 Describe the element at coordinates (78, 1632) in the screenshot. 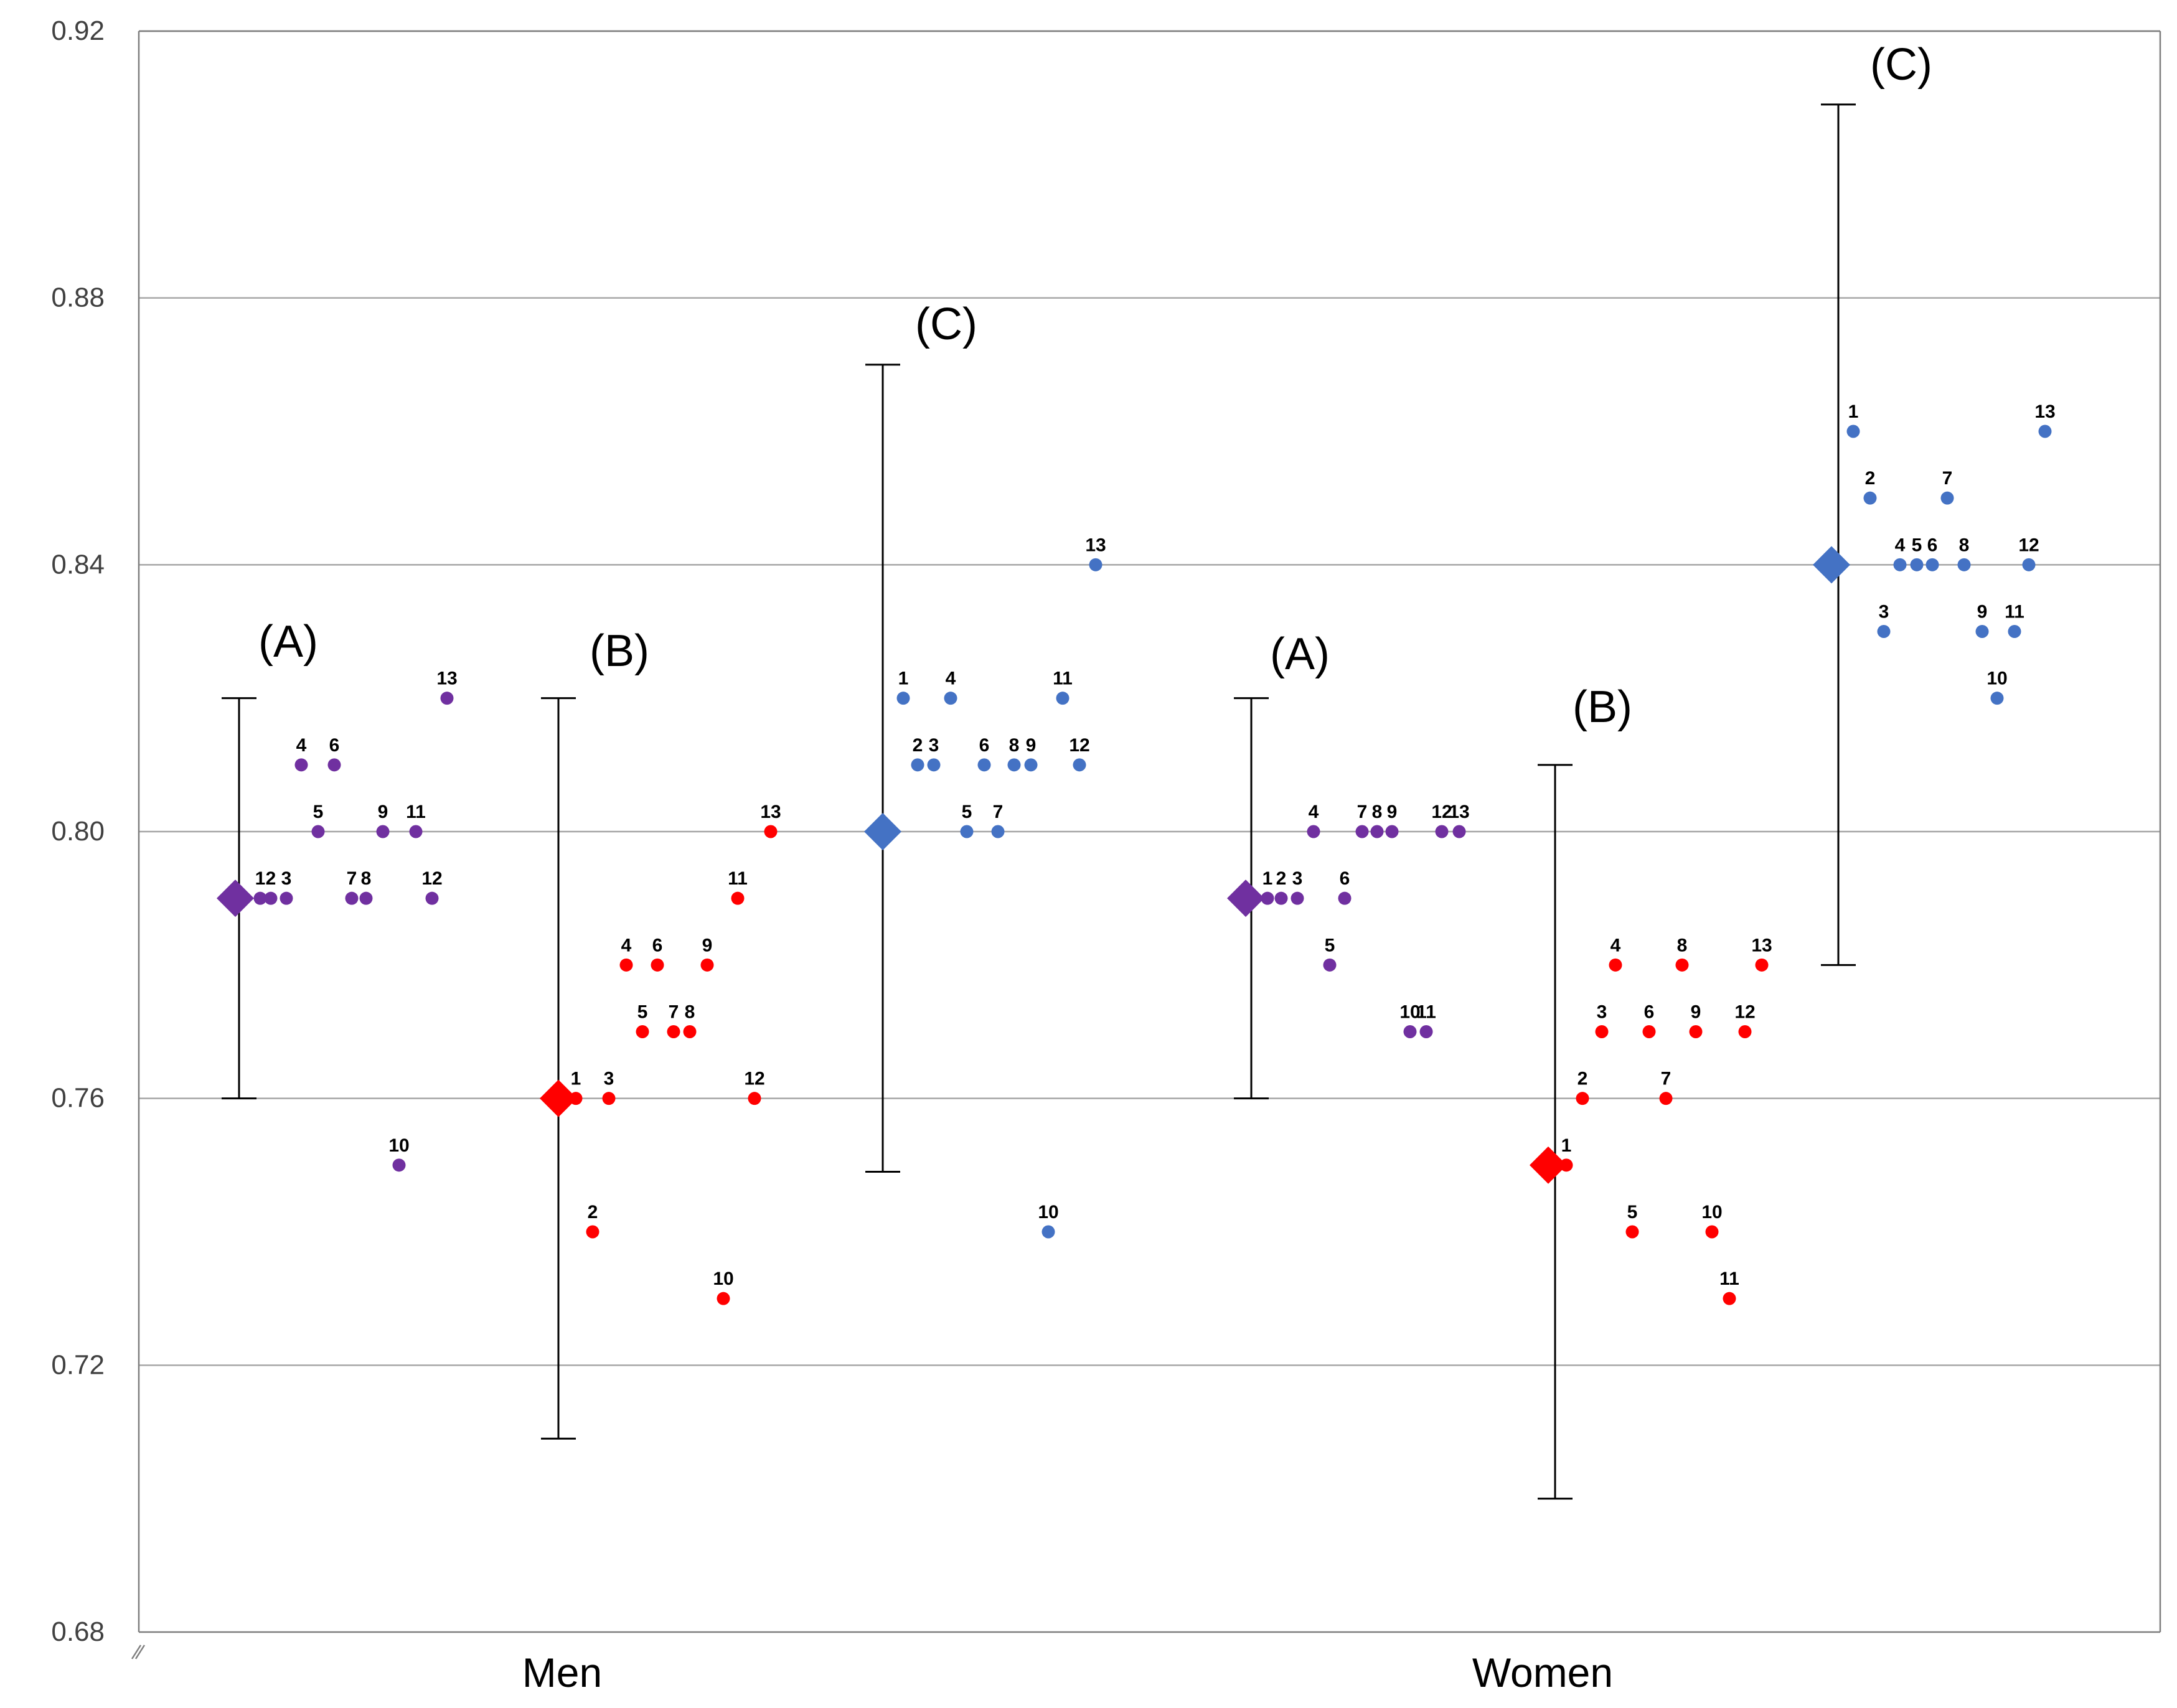

I see `y-tick-label: 0.68` at that location.